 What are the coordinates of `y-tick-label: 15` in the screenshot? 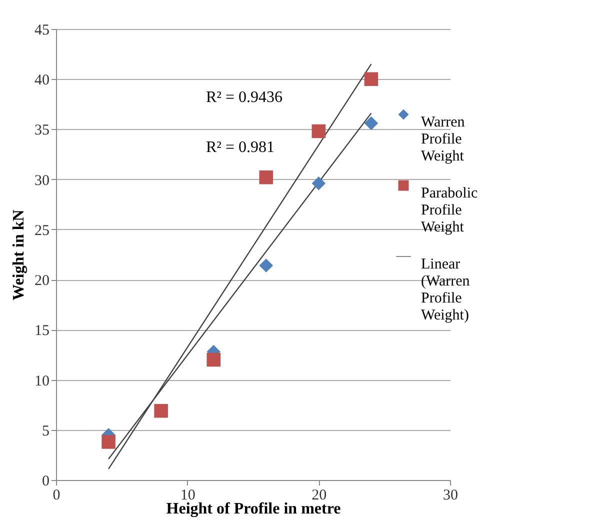 It's located at (42, 331).